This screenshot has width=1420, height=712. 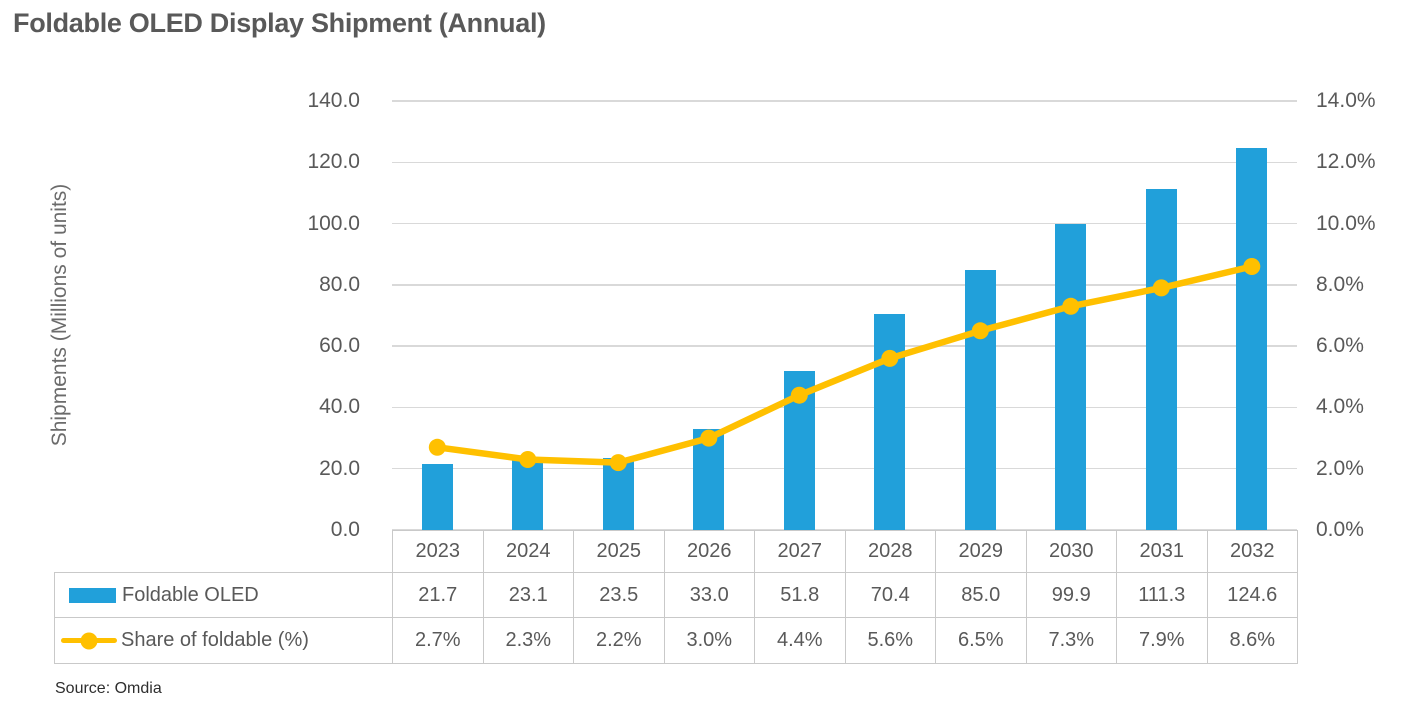 I want to click on line-marker-2027, so click(x=799, y=395).